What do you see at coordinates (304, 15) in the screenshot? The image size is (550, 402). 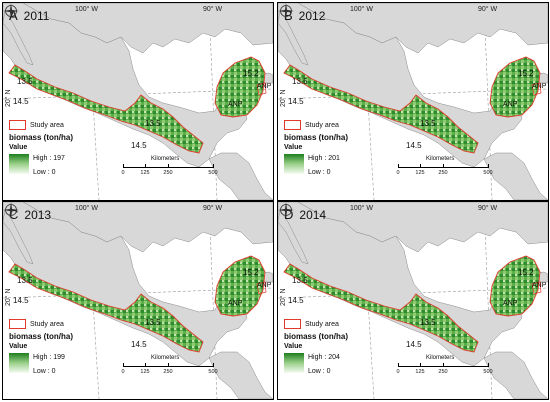 I see `panel-label: B 2012` at bounding box center [304, 15].